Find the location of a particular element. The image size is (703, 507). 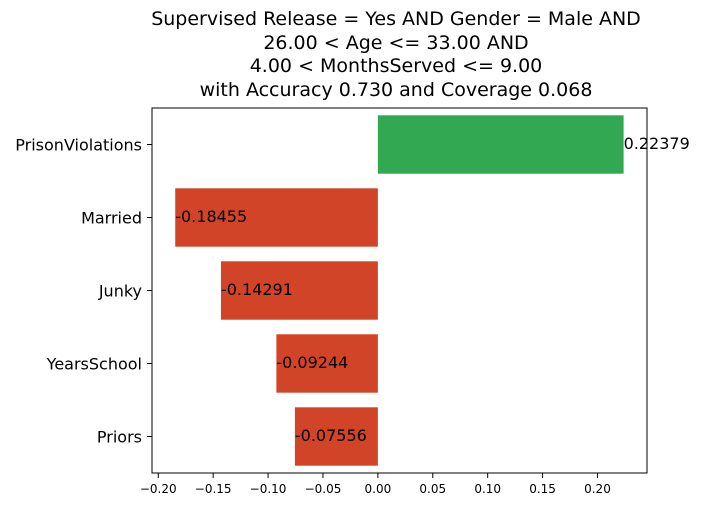

bar-yearsschool is located at coordinates (327, 363).